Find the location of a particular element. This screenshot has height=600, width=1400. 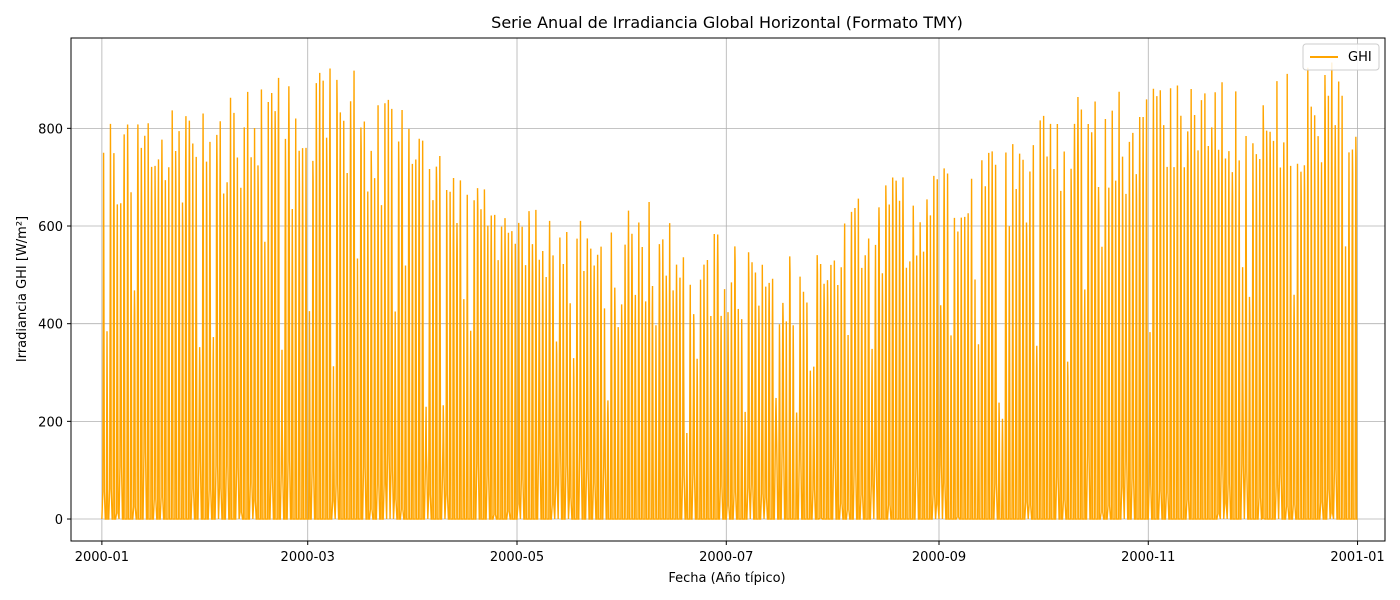

legend: GHI is located at coordinates (1341, 57).